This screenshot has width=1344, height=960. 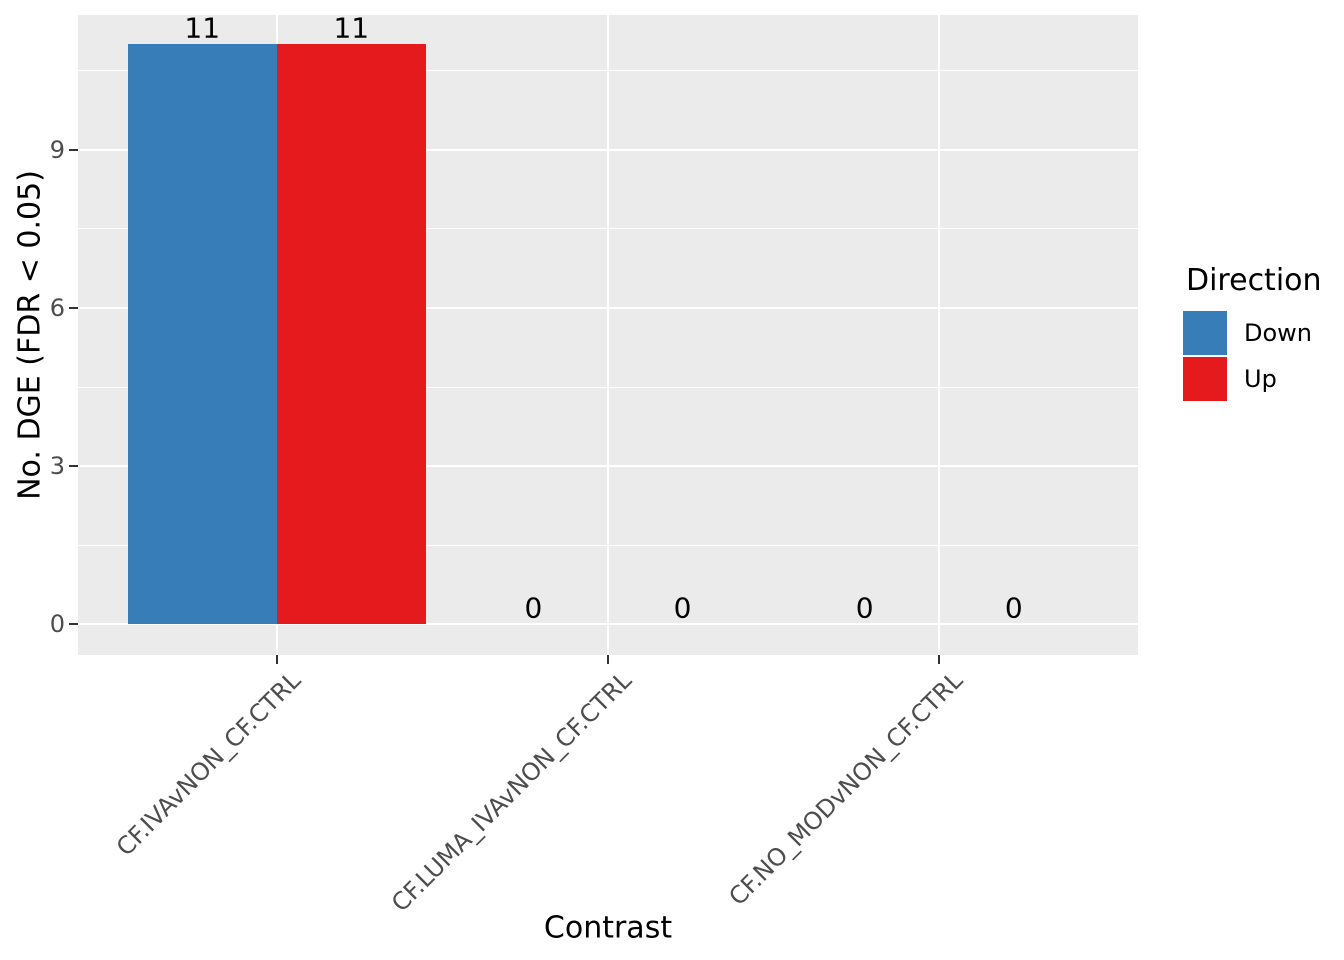 I want to click on legend-label-up: Up, so click(x=1260, y=379).